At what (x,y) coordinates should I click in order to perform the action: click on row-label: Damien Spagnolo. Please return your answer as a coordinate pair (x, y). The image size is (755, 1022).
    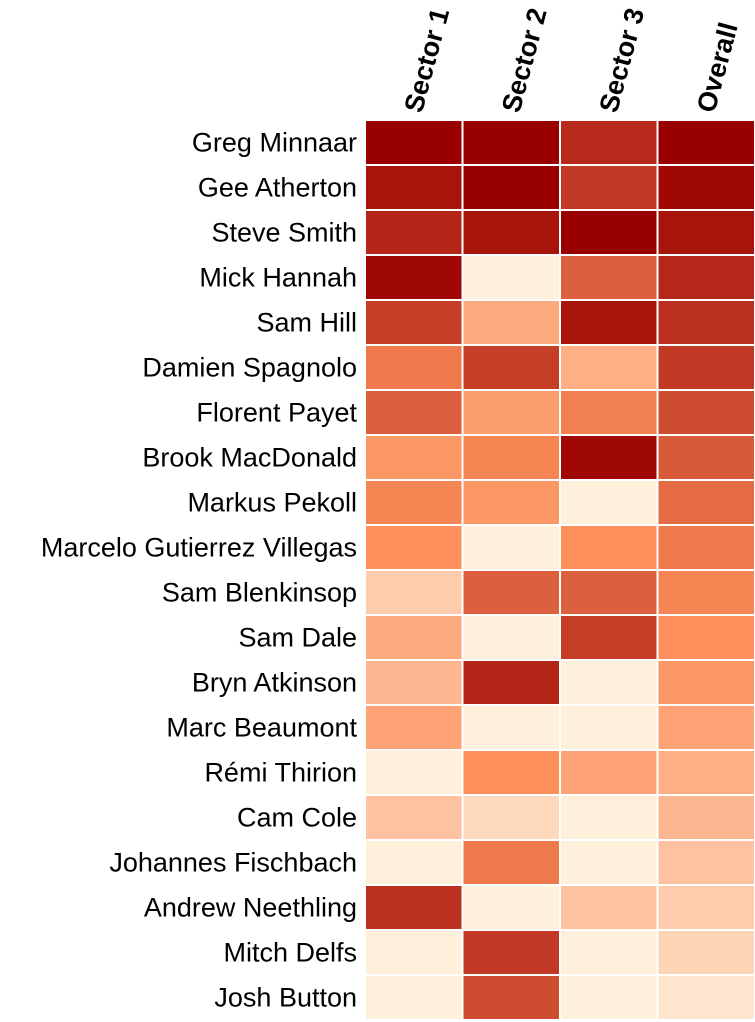
    Looking at the image, I should click on (249, 368).